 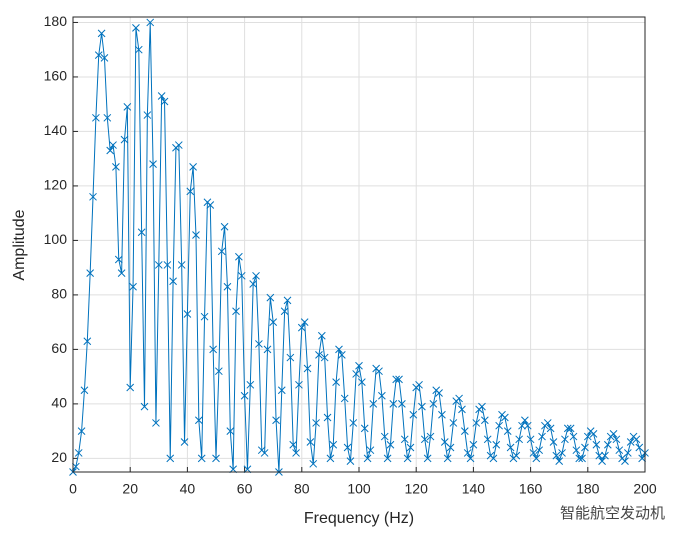 I want to click on x-tick-label: 180, so click(x=588, y=489).